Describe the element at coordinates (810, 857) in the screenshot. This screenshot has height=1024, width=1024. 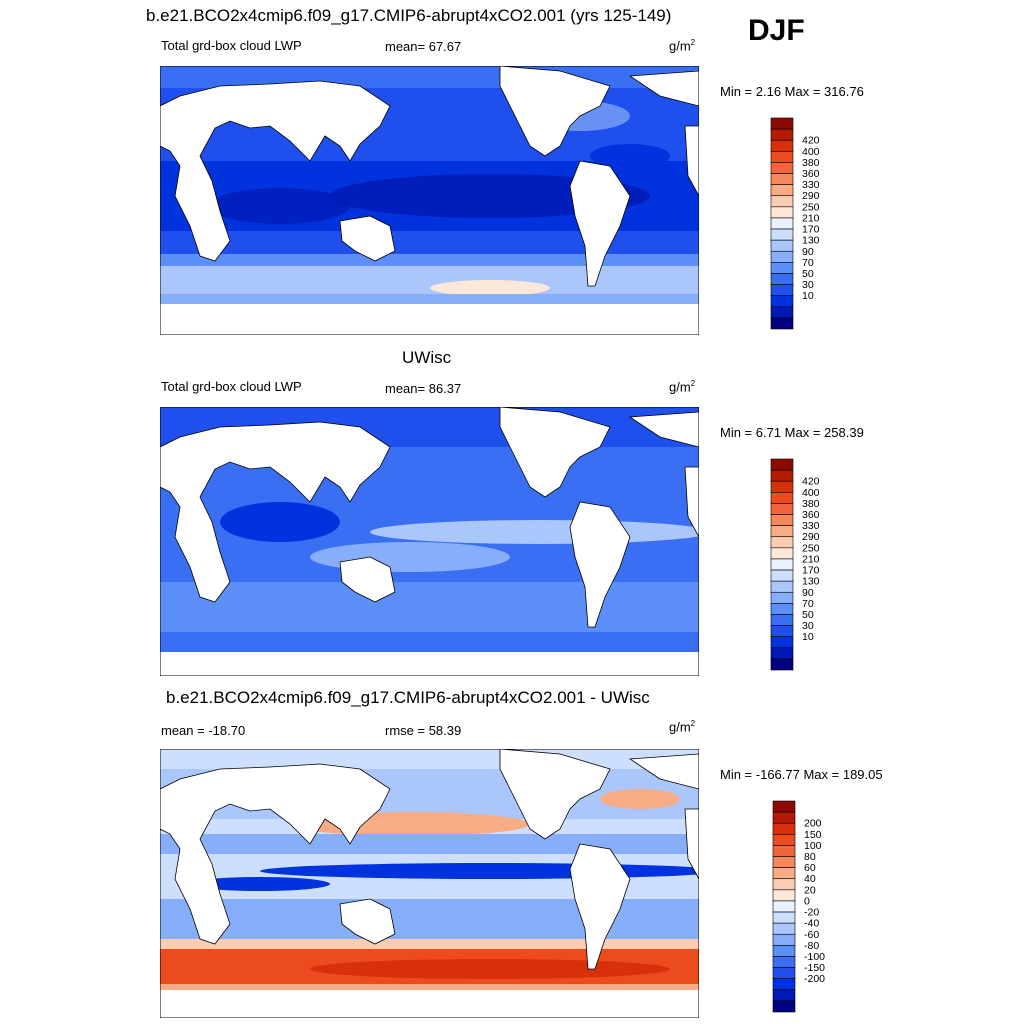
I see `colorbar-tick-label: 80` at that location.